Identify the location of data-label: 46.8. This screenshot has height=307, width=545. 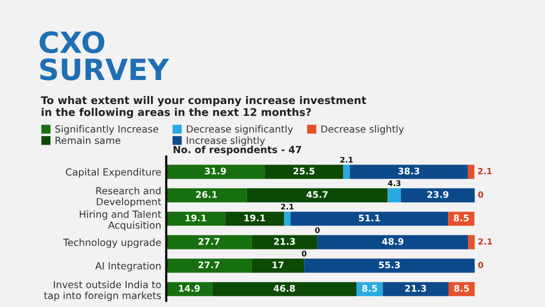
(284, 288).